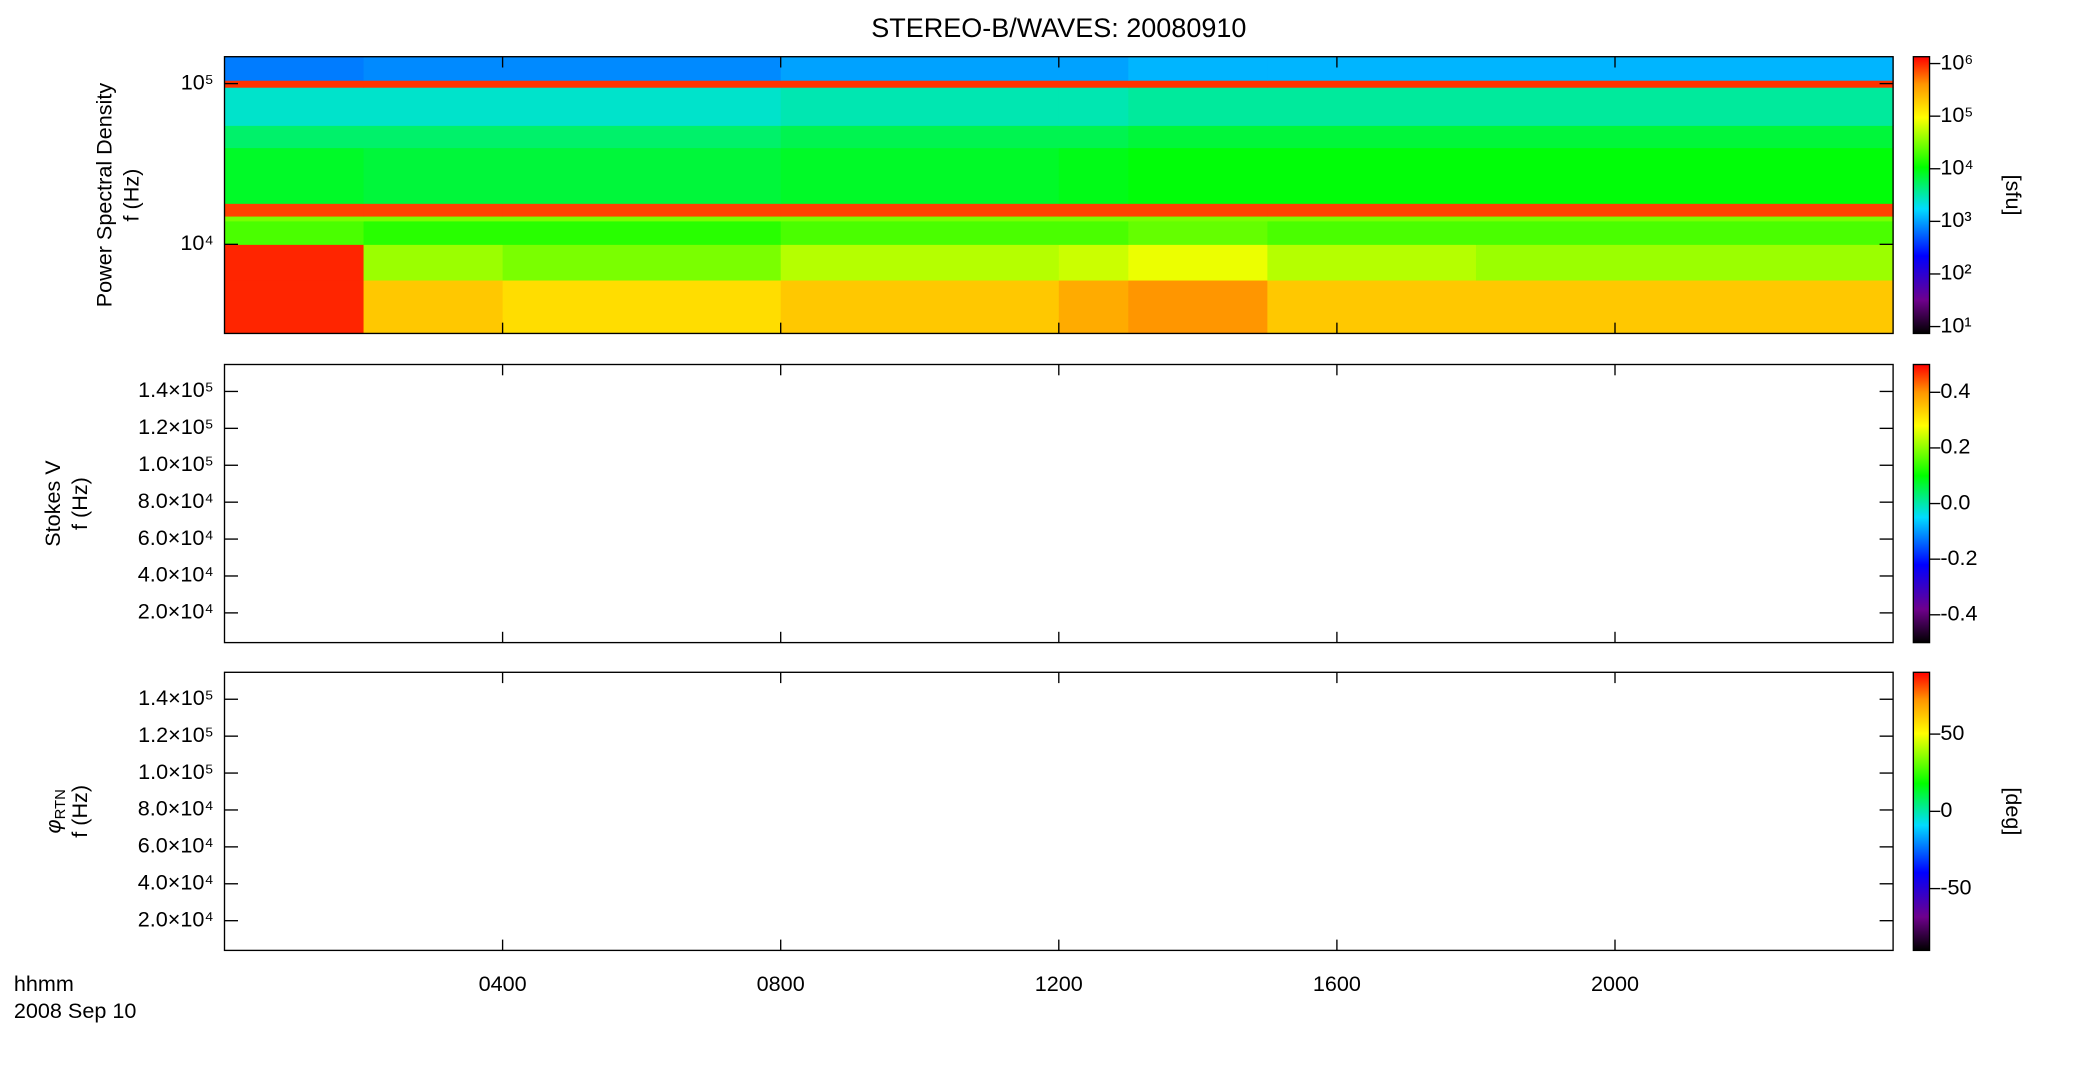 The image size is (2096, 1085). What do you see at coordinates (1956, 166) in the screenshot?
I see `colorbar-tick-label: 10⁴` at bounding box center [1956, 166].